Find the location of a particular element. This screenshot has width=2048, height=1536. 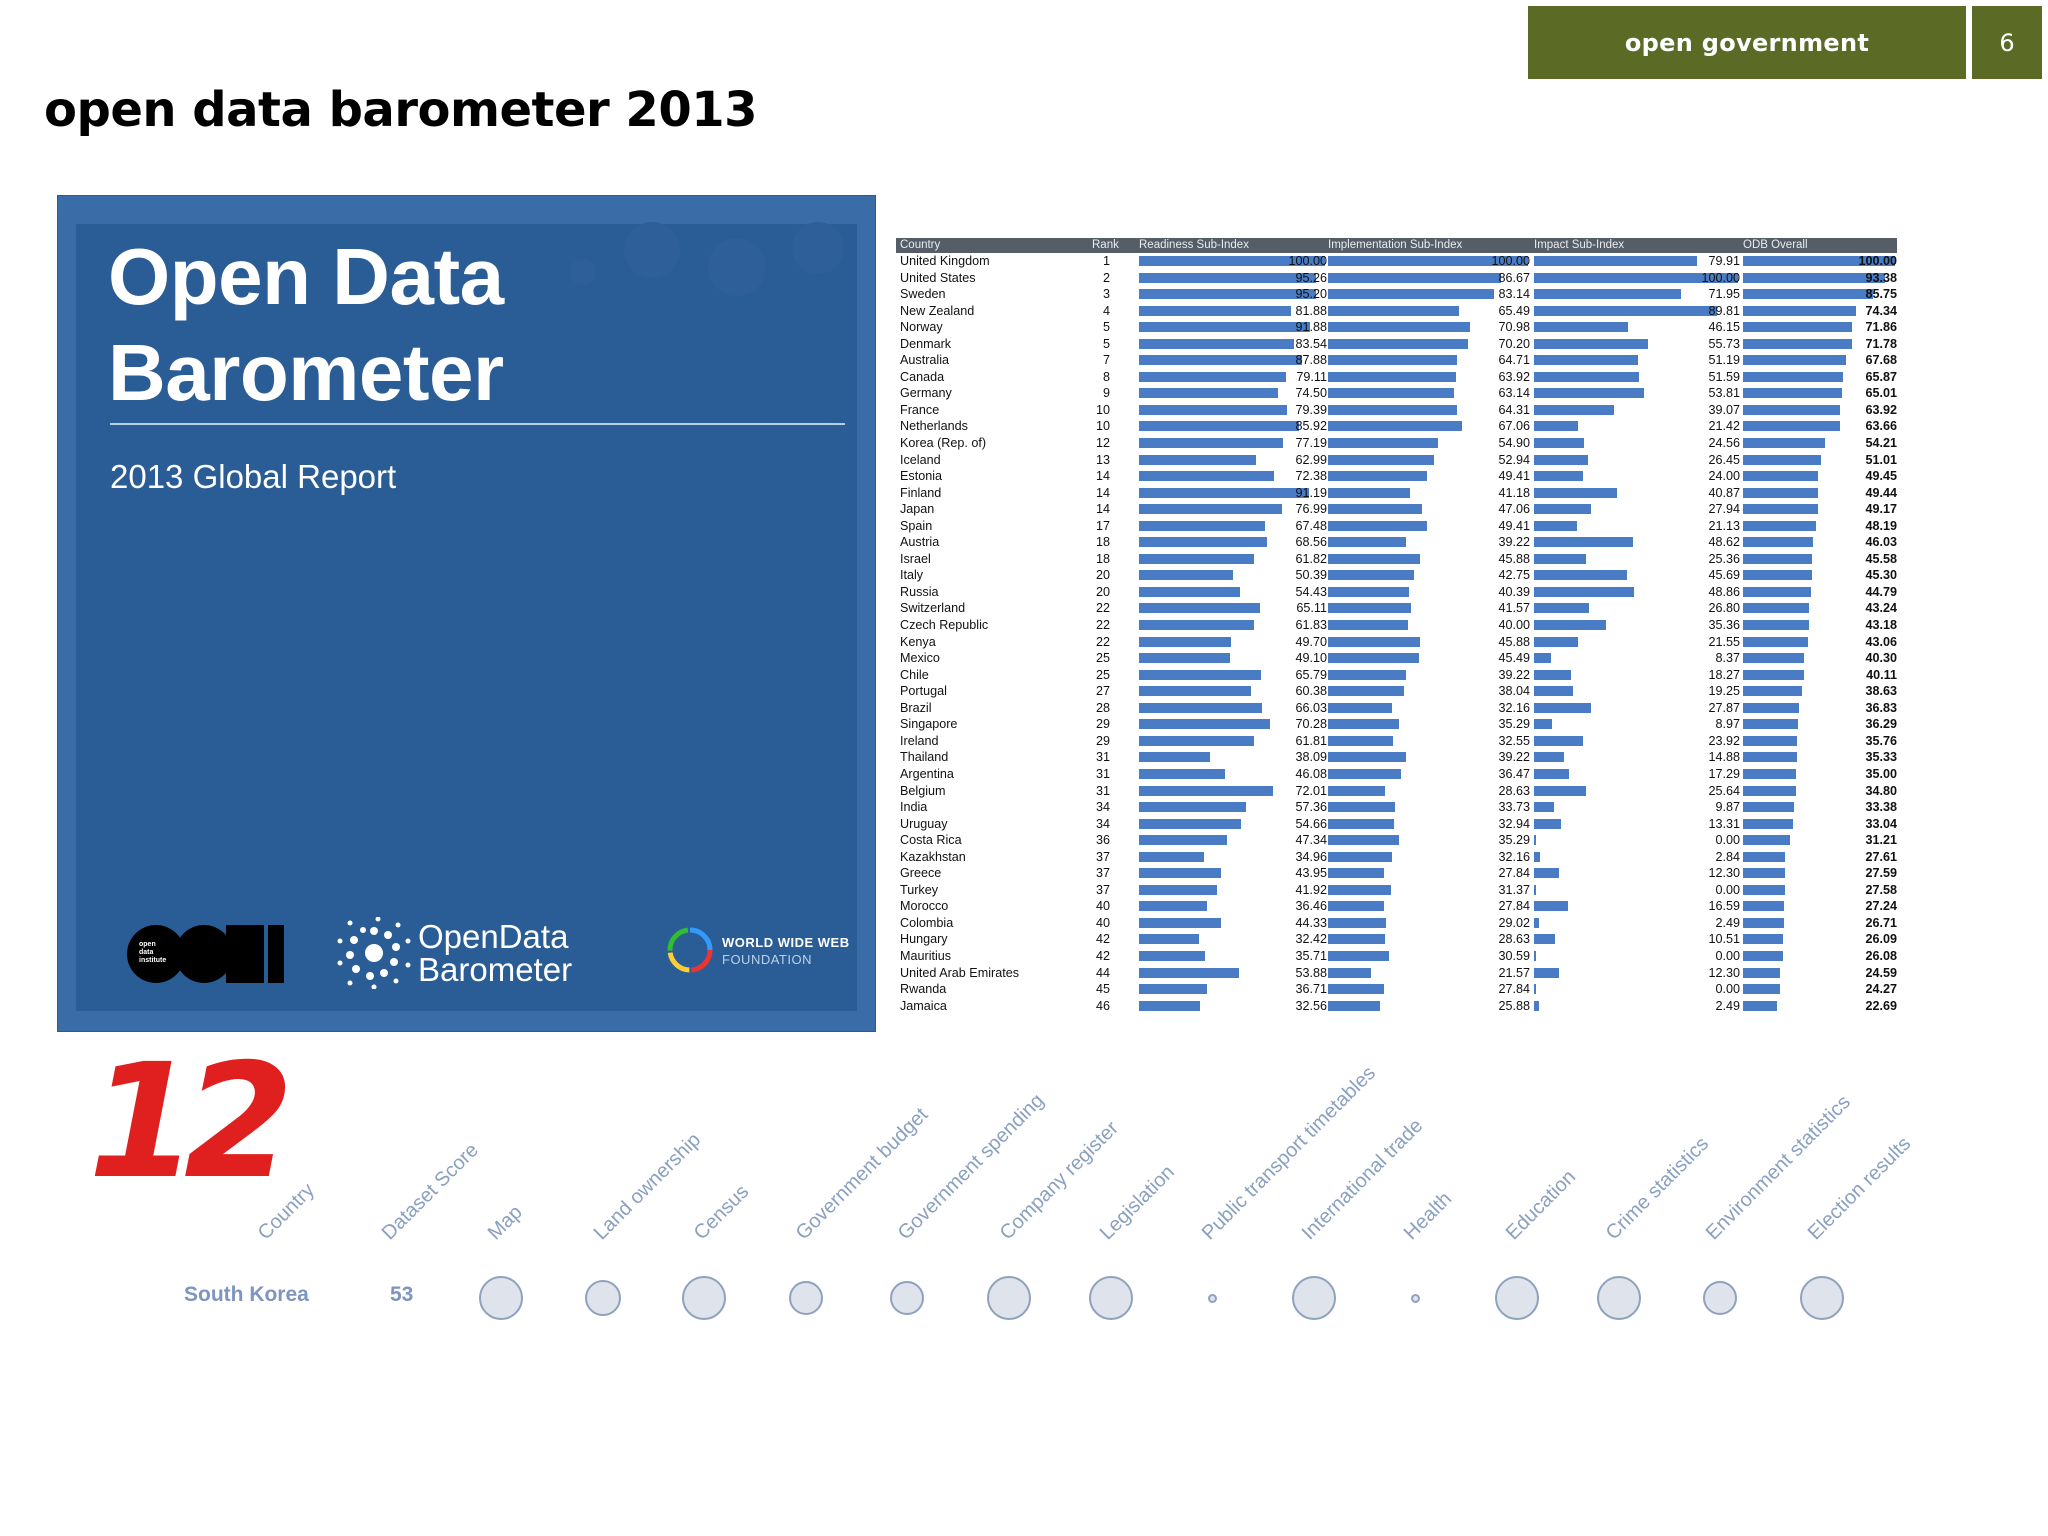

score-value: 50.39 is located at coordinates (1297, 575).